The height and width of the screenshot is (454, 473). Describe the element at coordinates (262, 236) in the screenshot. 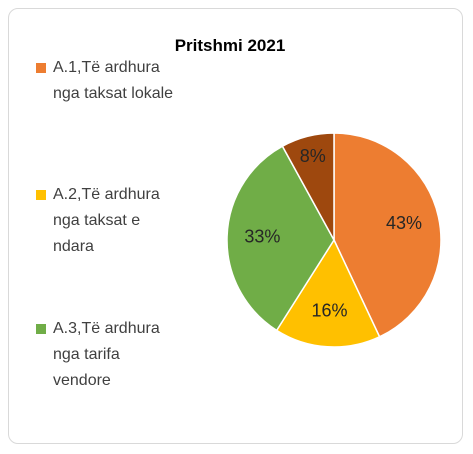

I see `data-label: 33%` at that location.